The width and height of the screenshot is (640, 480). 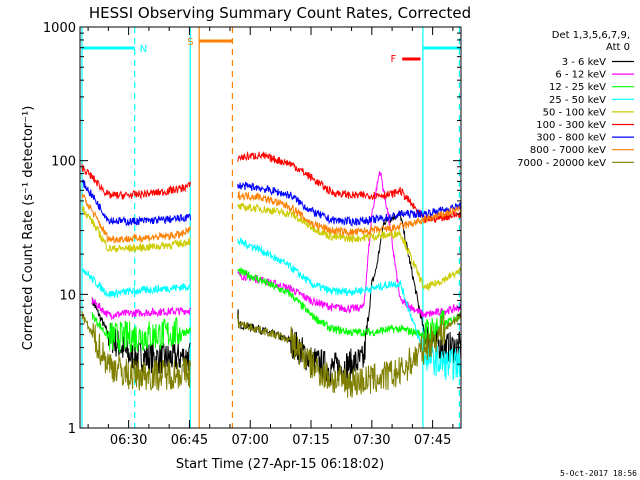 I want to click on annotation-labels: N S F, so click(x=268, y=51).